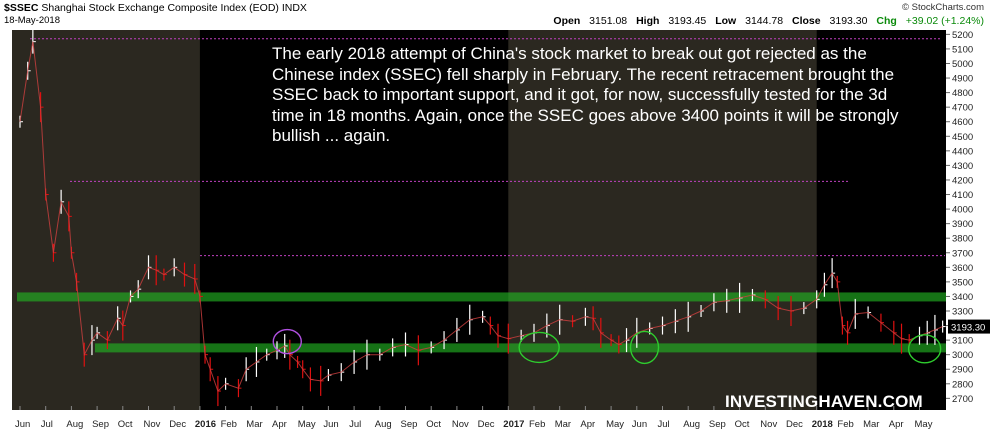 The image size is (990, 438). I want to click on y-tick-label: 4200, so click(962, 180).